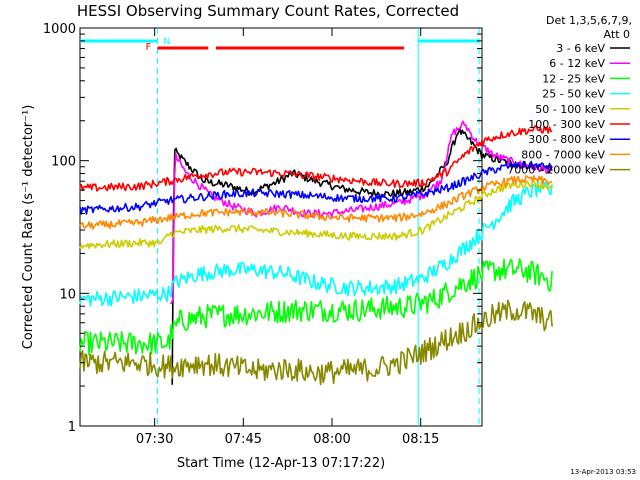 This screenshot has width=640, height=480. I want to click on y-tick-label: 100, so click(63, 162).